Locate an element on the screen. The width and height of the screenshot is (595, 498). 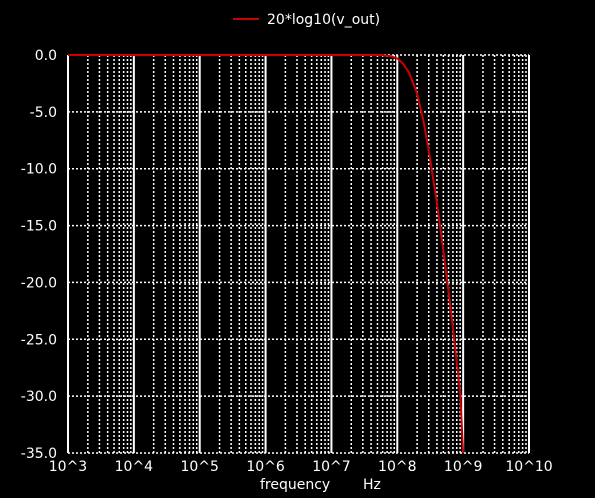
x-tick-label: 10^9 is located at coordinates (463, 467).